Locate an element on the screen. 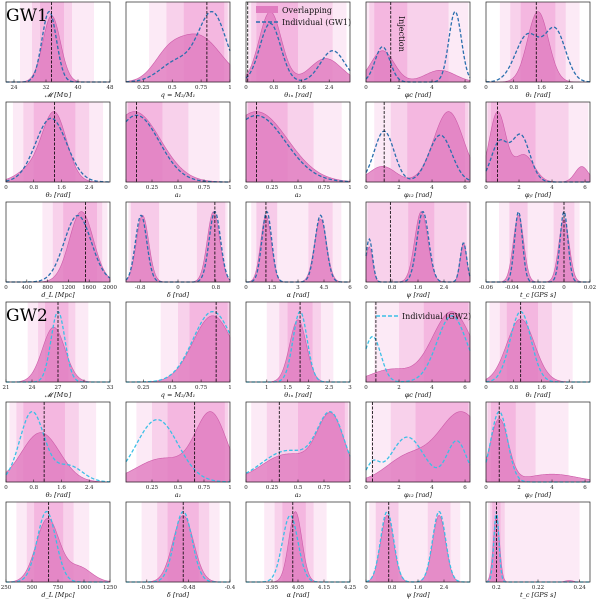 This screenshot has width=598, height=606. panel-24: 0 2 4 6 φ₁₂ [rad] is located at coordinates (417, 450).